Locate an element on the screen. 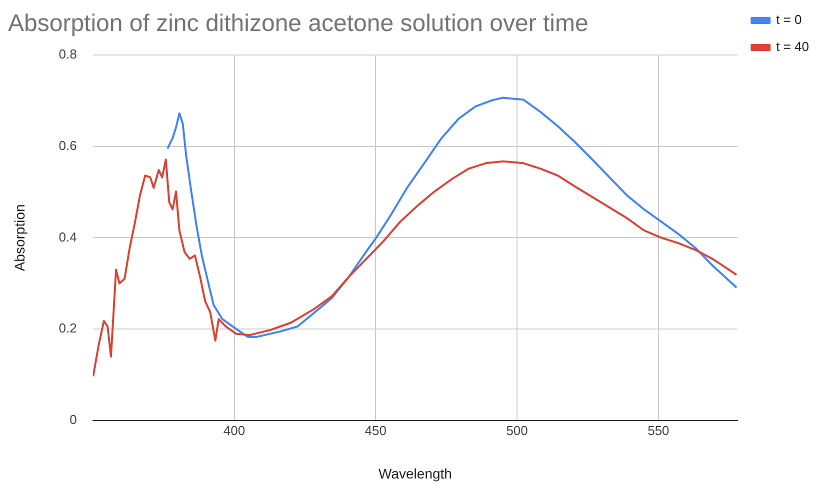 The height and width of the screenshot is (491, 825). x-tick-label: 500 is located at coordinates (517, 430).